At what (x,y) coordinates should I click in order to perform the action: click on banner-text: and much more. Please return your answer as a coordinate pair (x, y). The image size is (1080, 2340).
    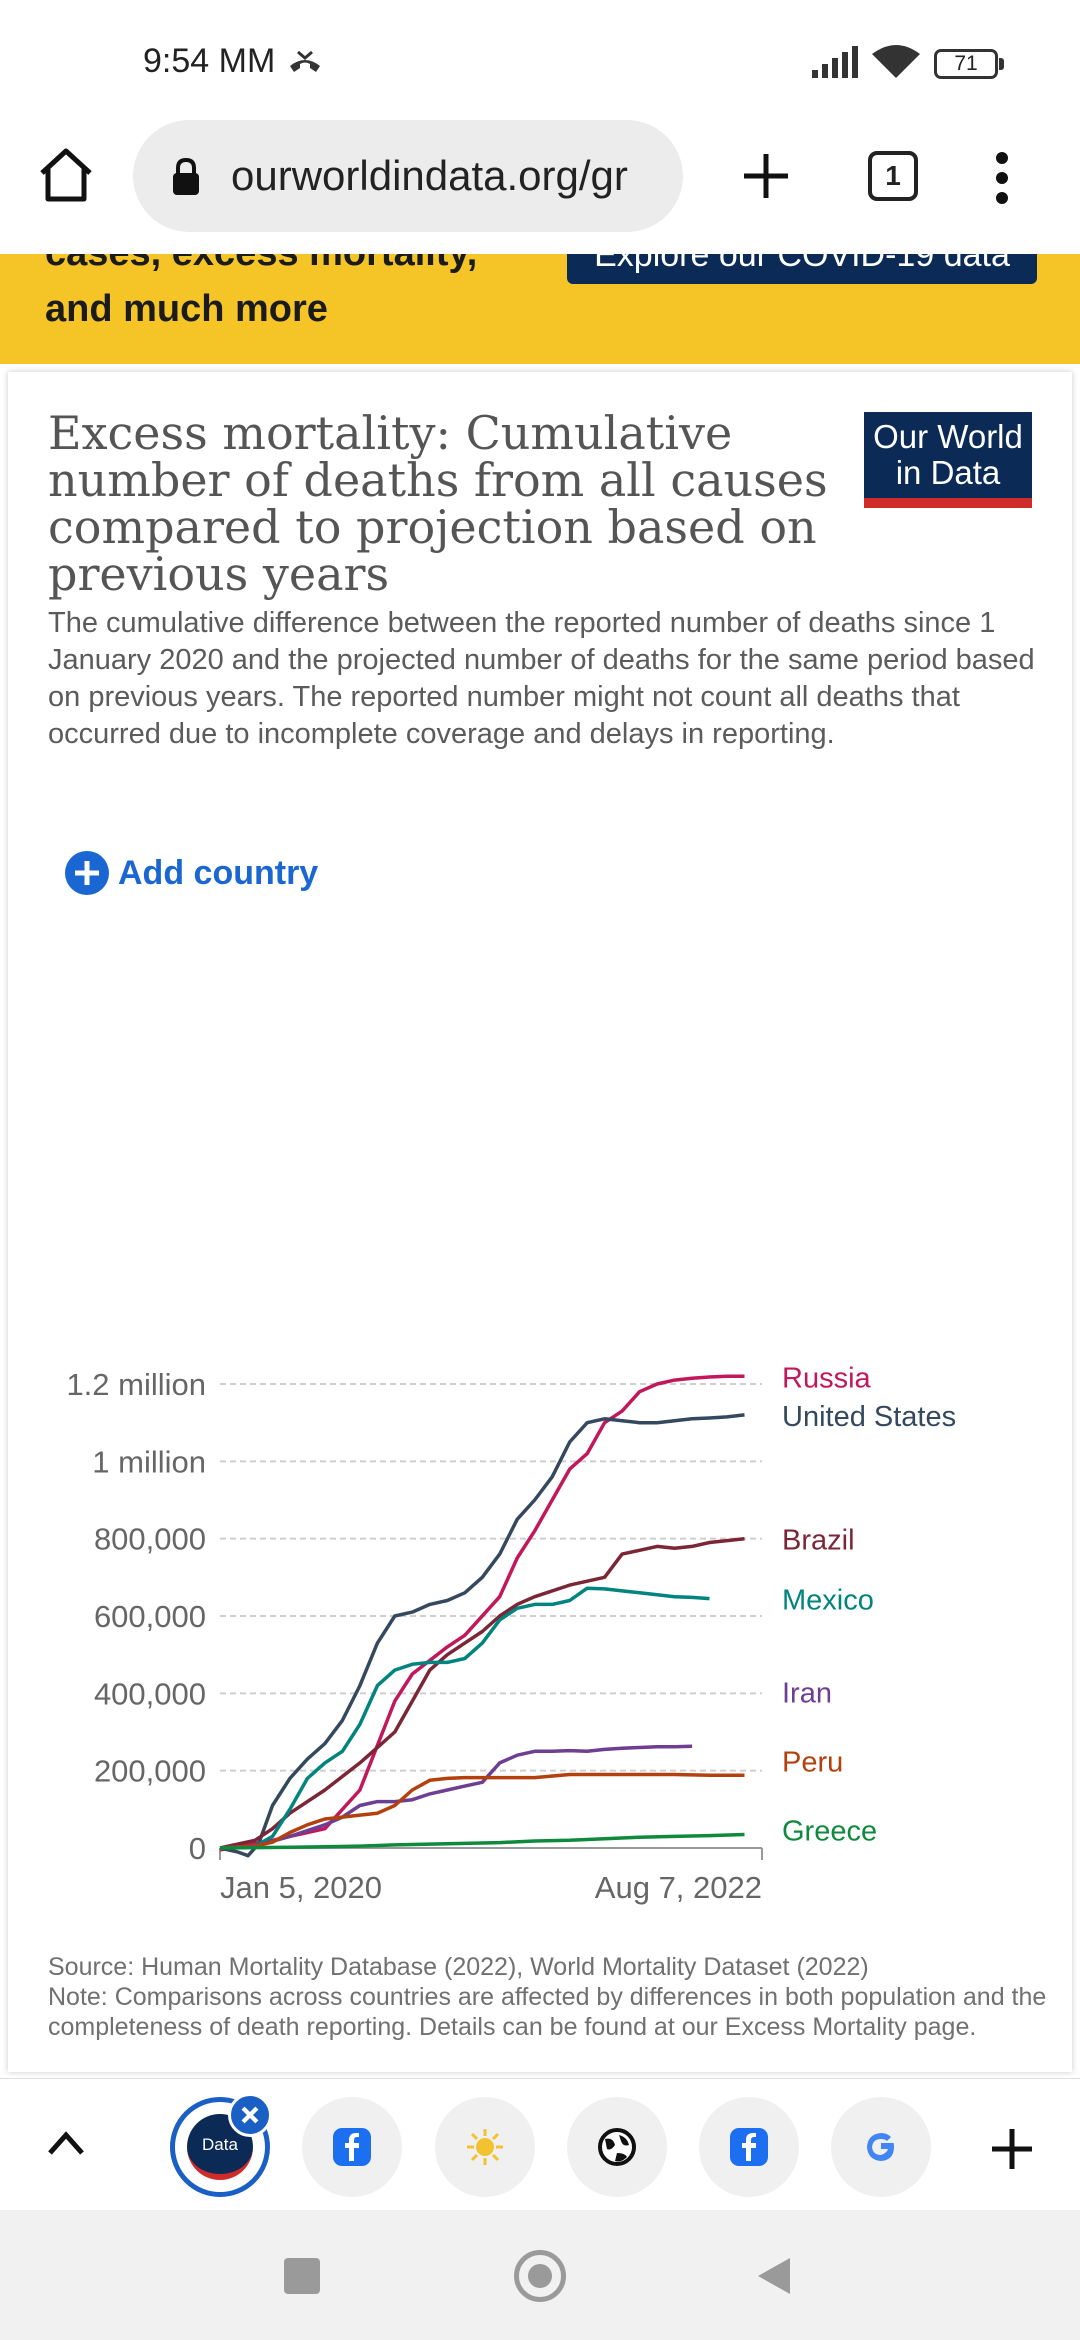
    Looking at the image, I should click on (186, 309).